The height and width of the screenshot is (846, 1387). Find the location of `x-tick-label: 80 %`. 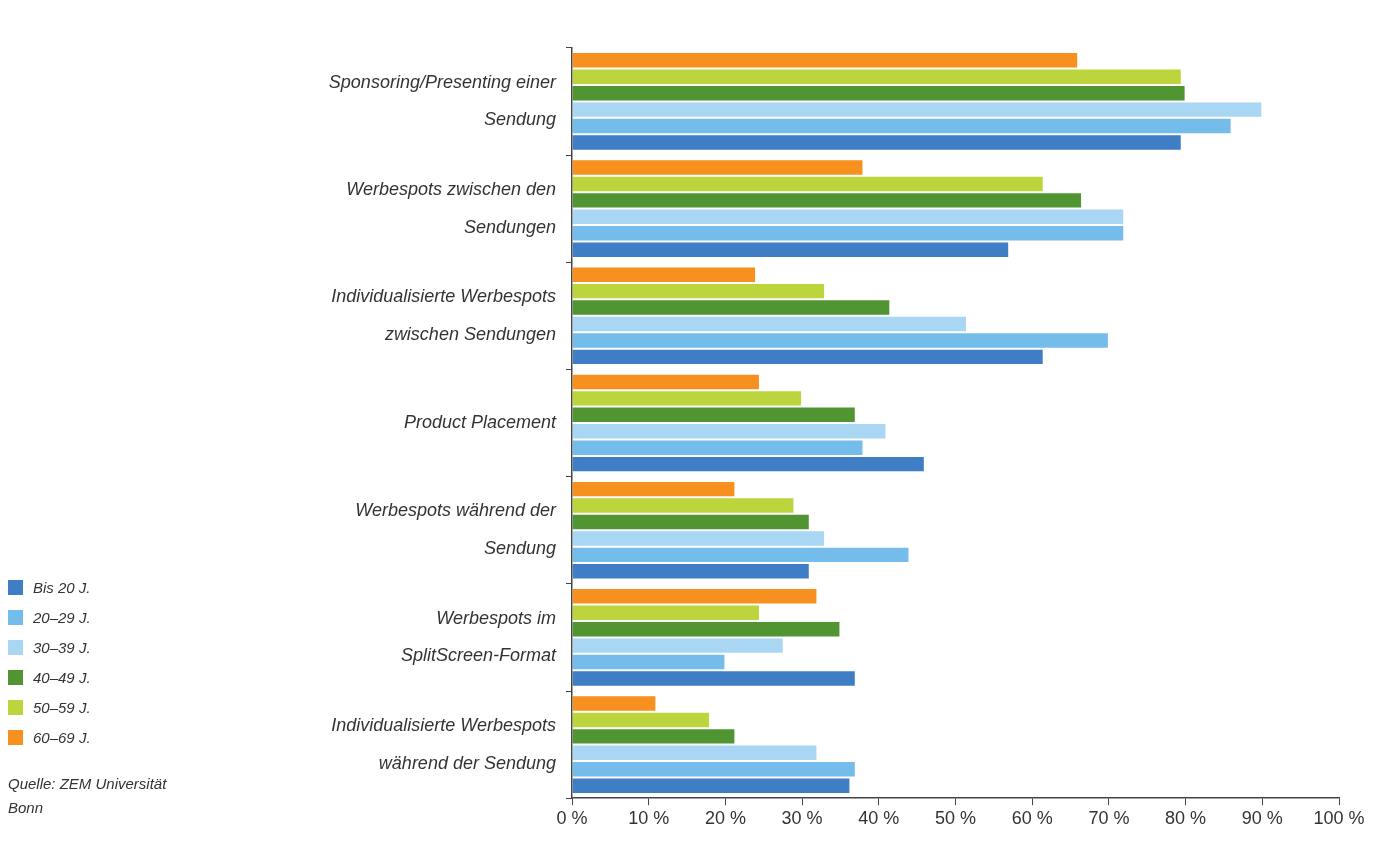

x-tick-label: 80 % is located at coordinates (1186, 817).